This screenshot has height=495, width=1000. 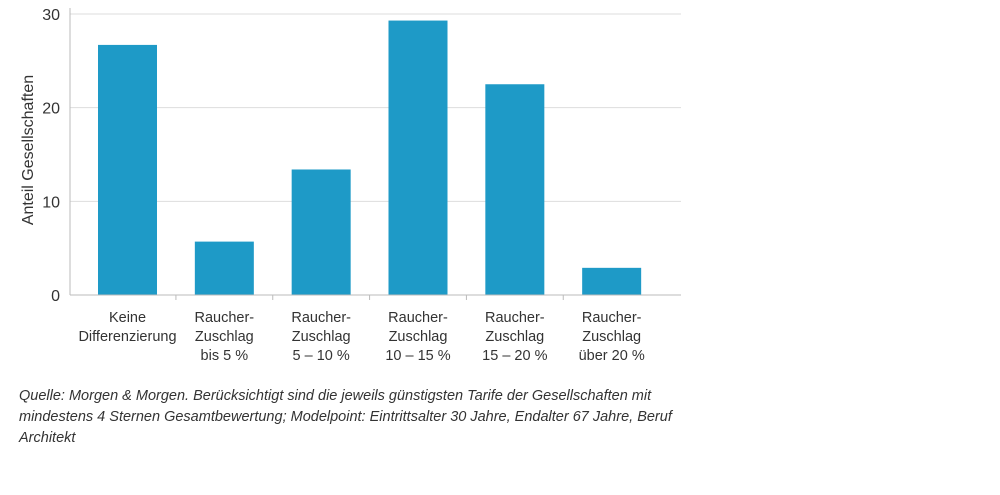 What do you see at coordinates (51, 156) in the screenshot?
I see `y-axis-ticks: 0 10 20 30` at bounding box center [51, 156].